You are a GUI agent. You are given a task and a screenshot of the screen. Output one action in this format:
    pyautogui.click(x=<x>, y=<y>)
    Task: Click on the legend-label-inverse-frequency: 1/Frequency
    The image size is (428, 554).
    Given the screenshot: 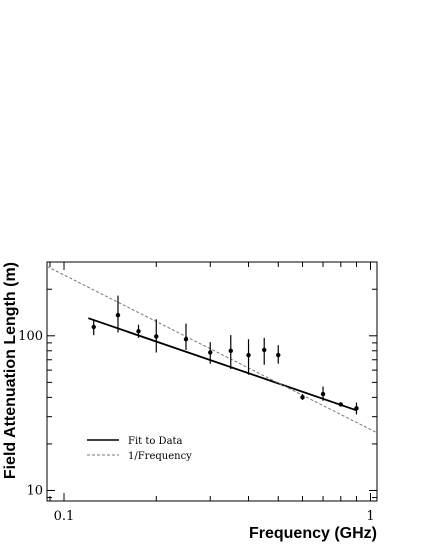 What is the action you would take?
    pyautogui.click(x=160, y=456)
    